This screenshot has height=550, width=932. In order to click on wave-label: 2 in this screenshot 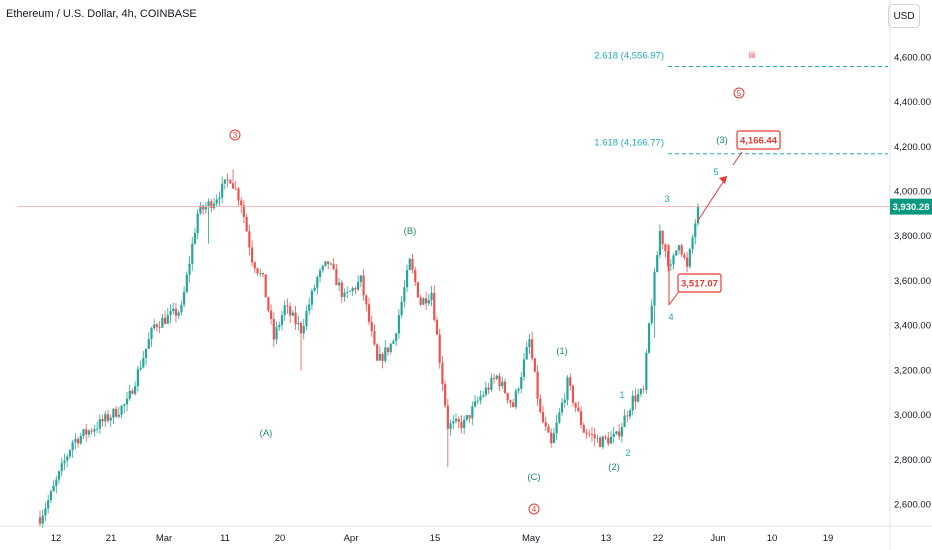, I will do `click(627, 453)`.